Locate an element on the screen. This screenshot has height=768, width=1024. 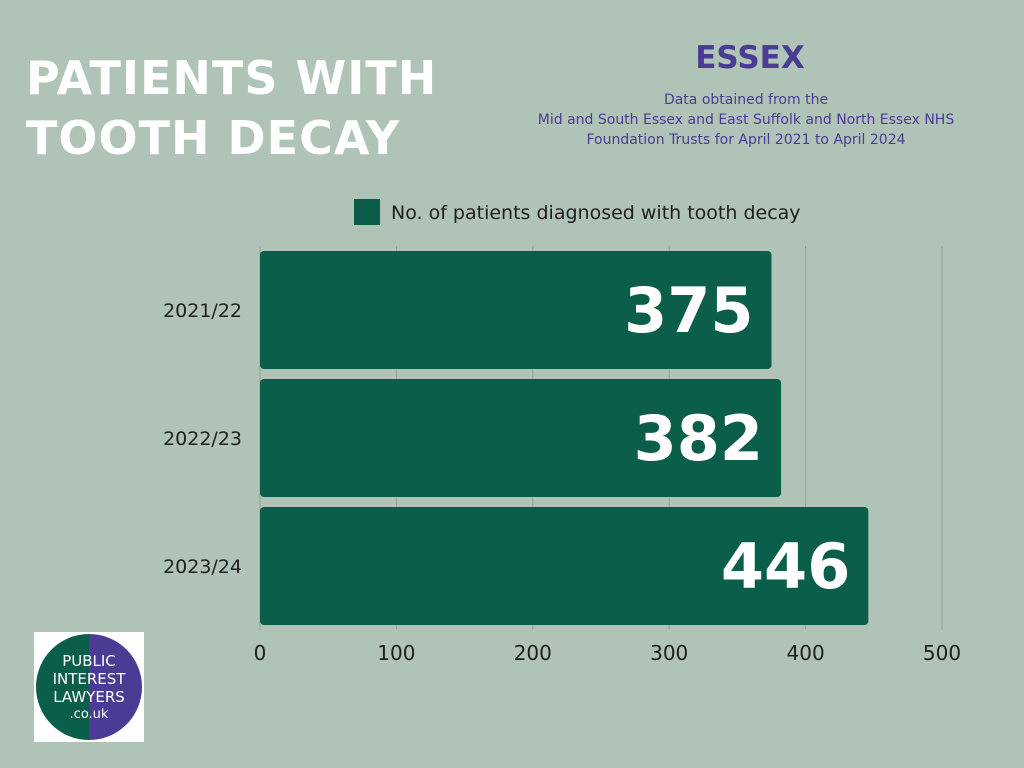
chart-title: PATIENTS WITH TOOTH DECAY is located at coordinates (231, 108).